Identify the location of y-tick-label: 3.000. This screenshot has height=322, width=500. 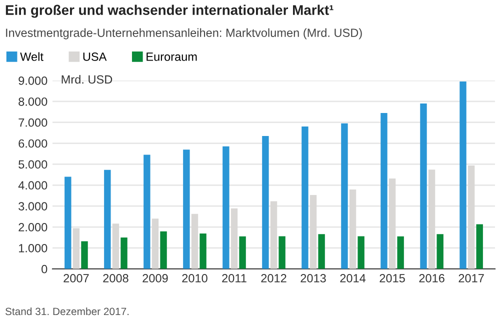
(33, 206).